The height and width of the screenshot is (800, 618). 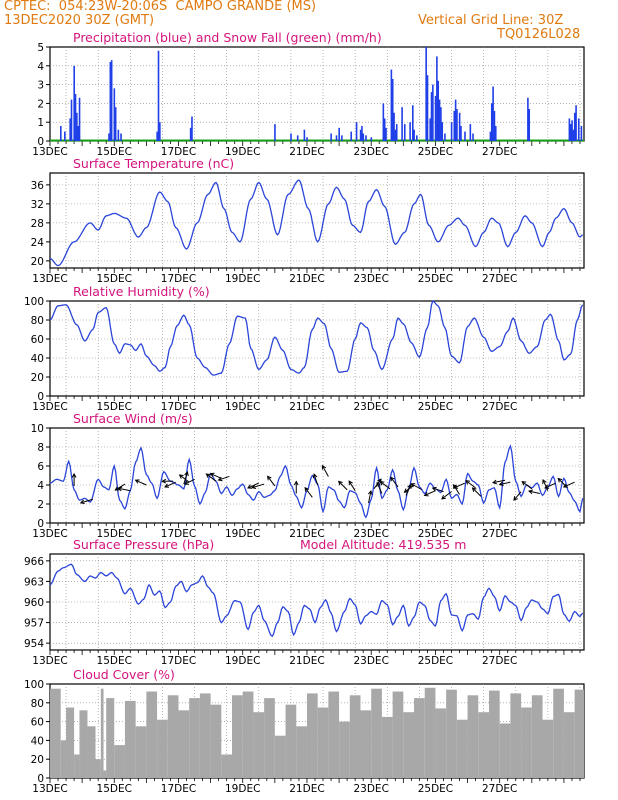 I want to click on y-tick-label: 0, so click(x=40, y=524).